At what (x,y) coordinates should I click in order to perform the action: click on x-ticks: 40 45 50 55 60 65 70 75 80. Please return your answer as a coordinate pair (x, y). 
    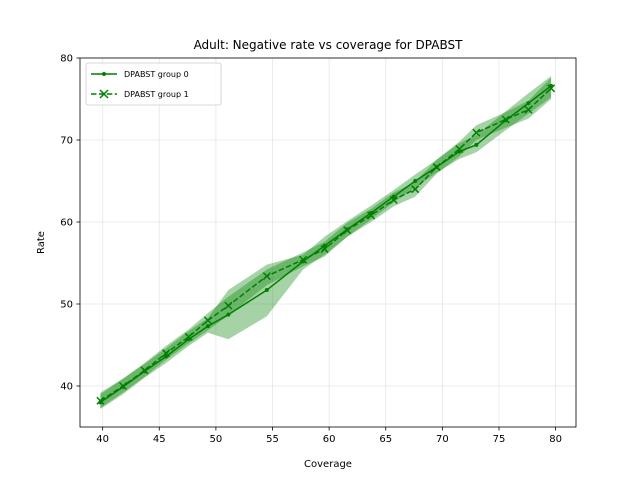
    Looking at the image, I should click on (329, 436).